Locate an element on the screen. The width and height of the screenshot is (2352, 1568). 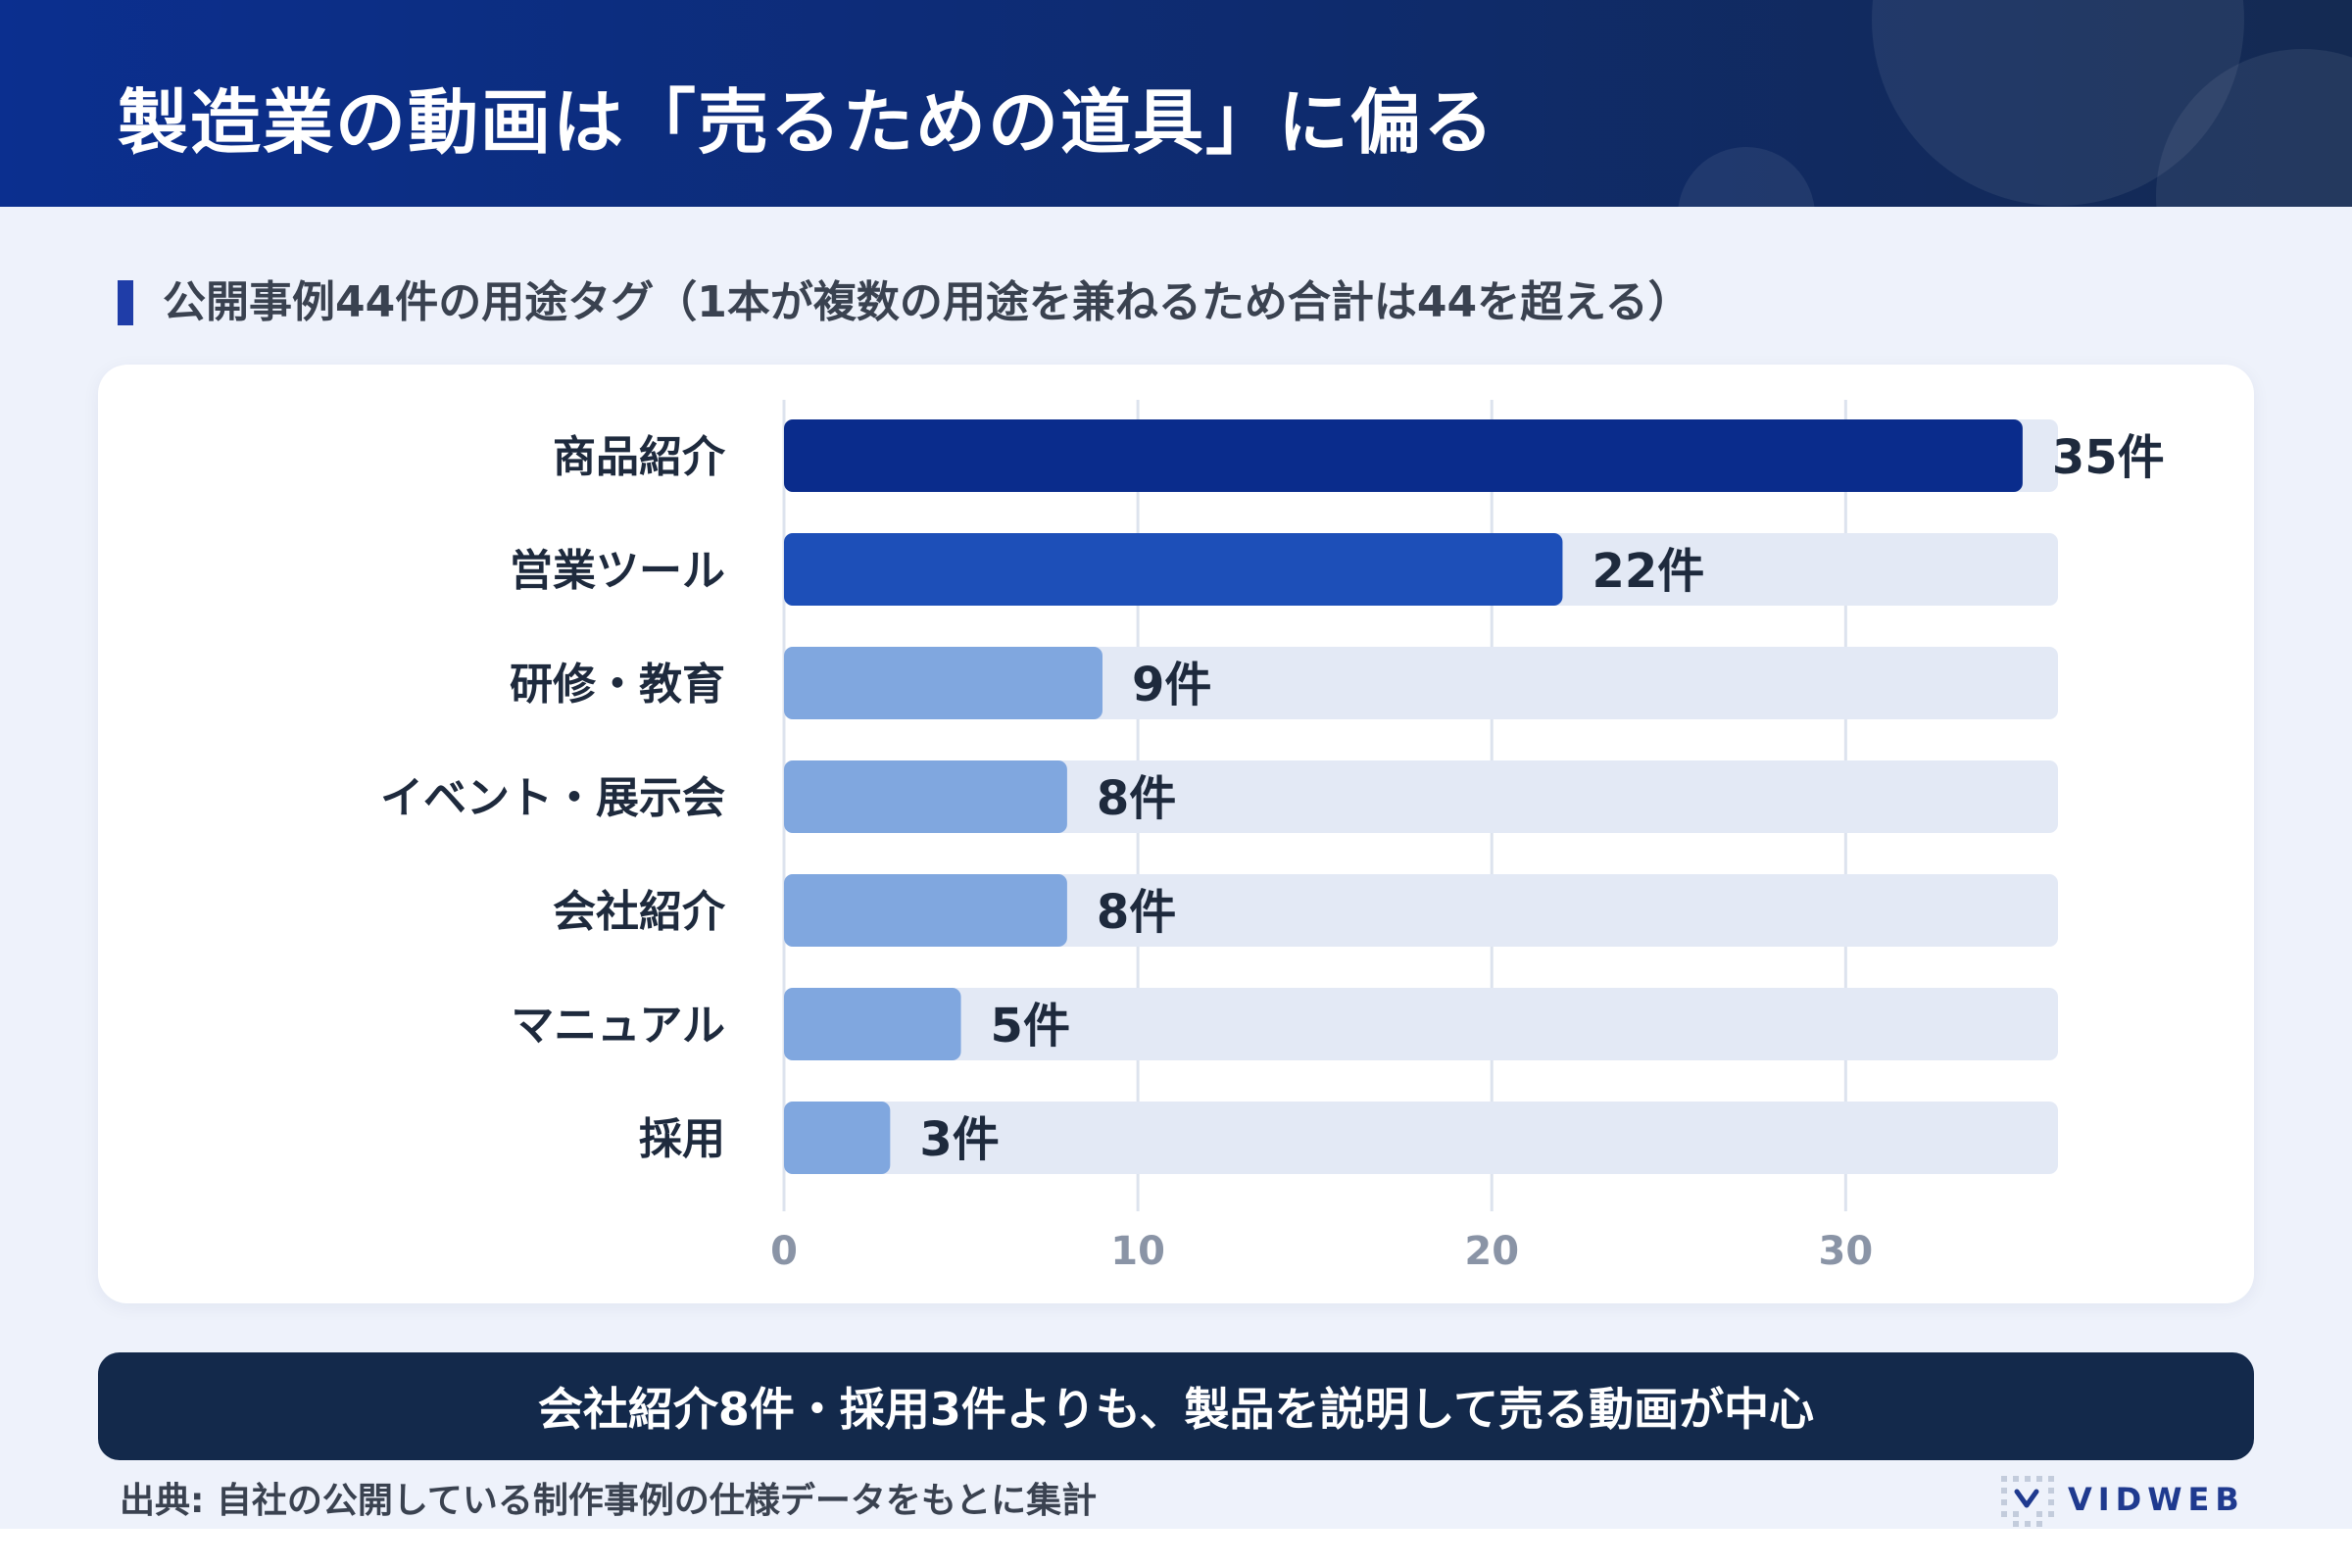
summary-banner: 会社紹介8件・採用3件よりも、製品を説明して売る動画が中心 is located at coordinates (1176, 1406).